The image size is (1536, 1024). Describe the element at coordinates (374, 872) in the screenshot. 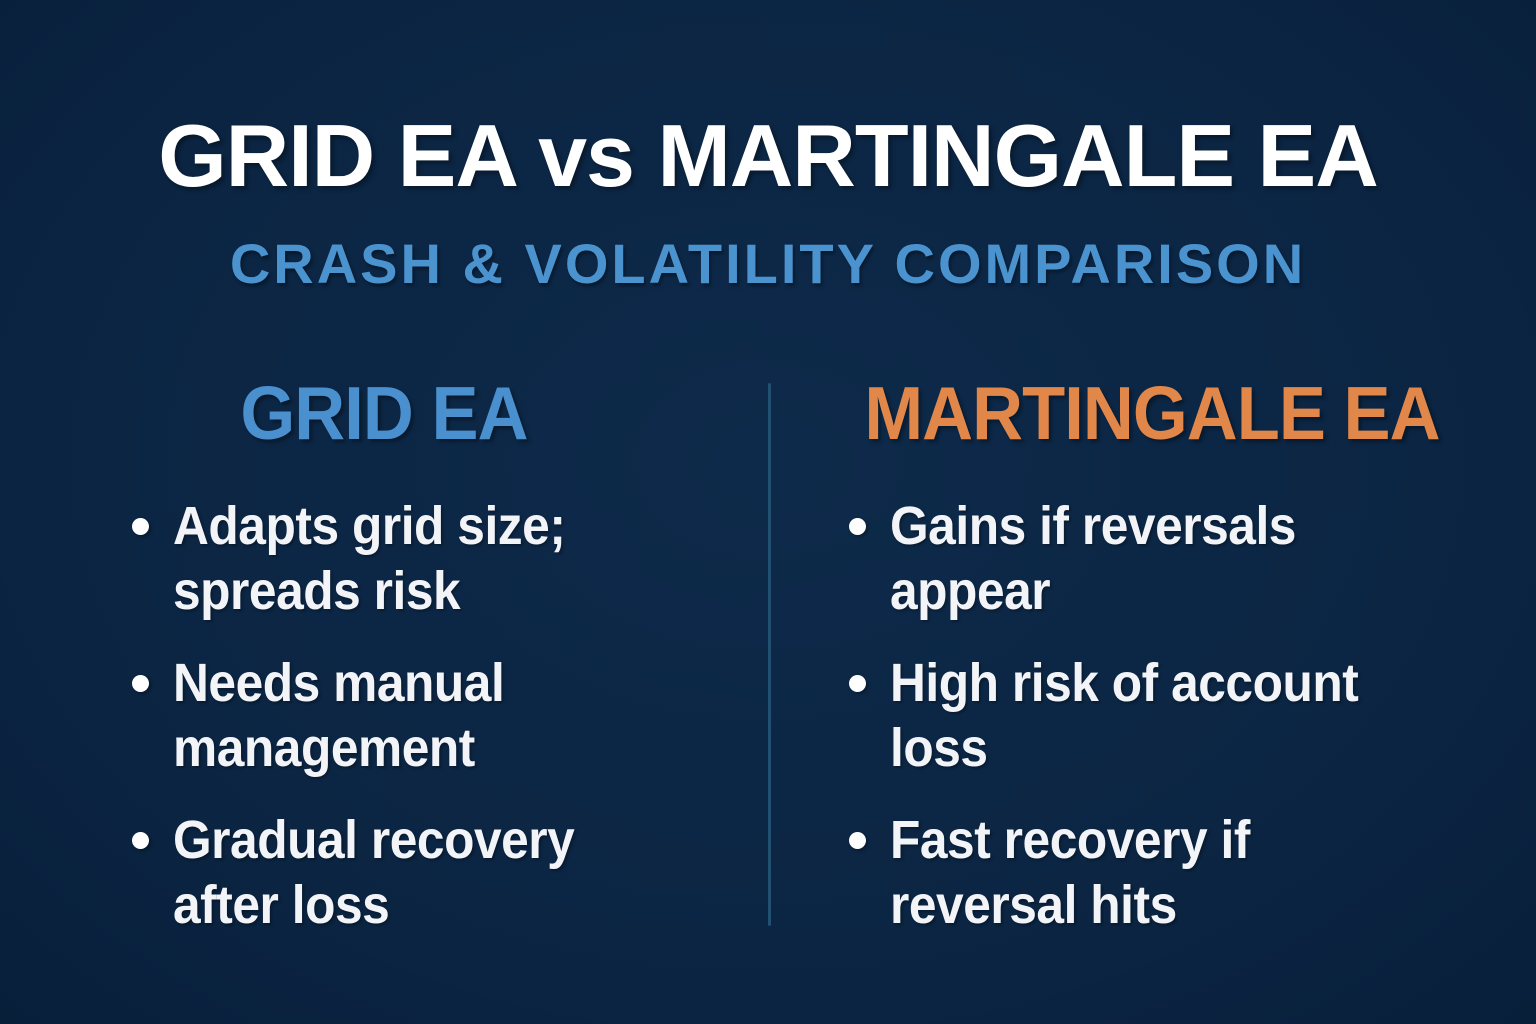

I see `bullet-text: Gradual recovery after loss` at that location.